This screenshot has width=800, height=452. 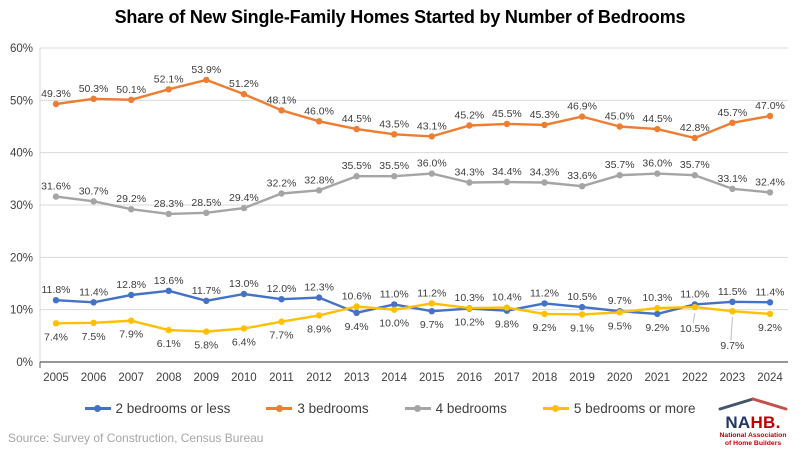 I want to click on series-line-5-bedrooms-or-more, so click(x=413, y=317).